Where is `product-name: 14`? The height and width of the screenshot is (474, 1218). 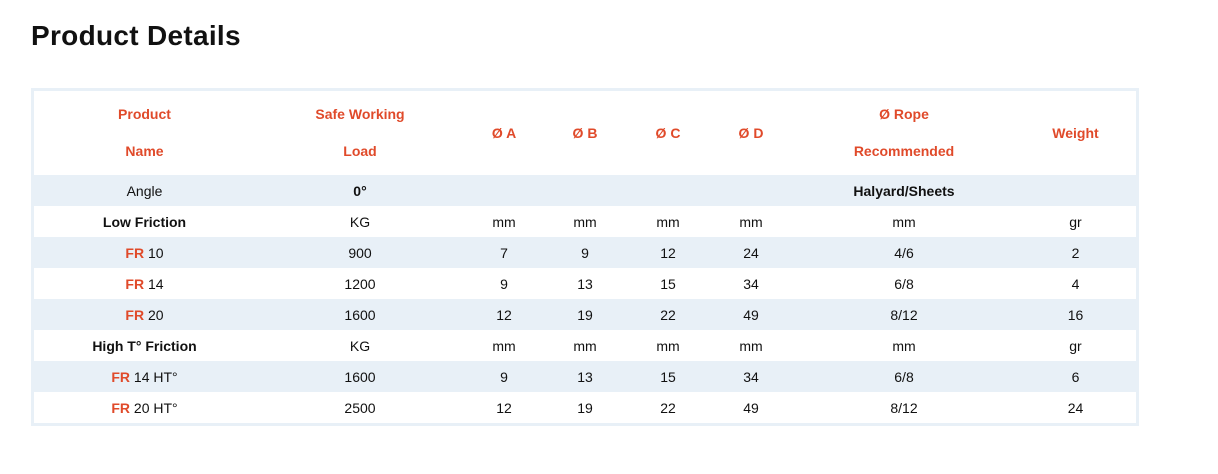
product-name: 14 is located at coordinates (155, 283).